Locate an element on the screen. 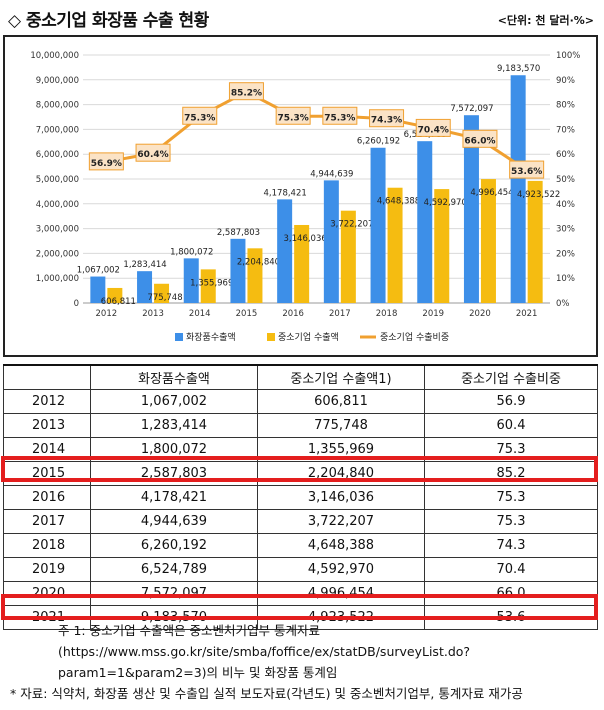  table-header-cell is located at coordinates (47, 377).